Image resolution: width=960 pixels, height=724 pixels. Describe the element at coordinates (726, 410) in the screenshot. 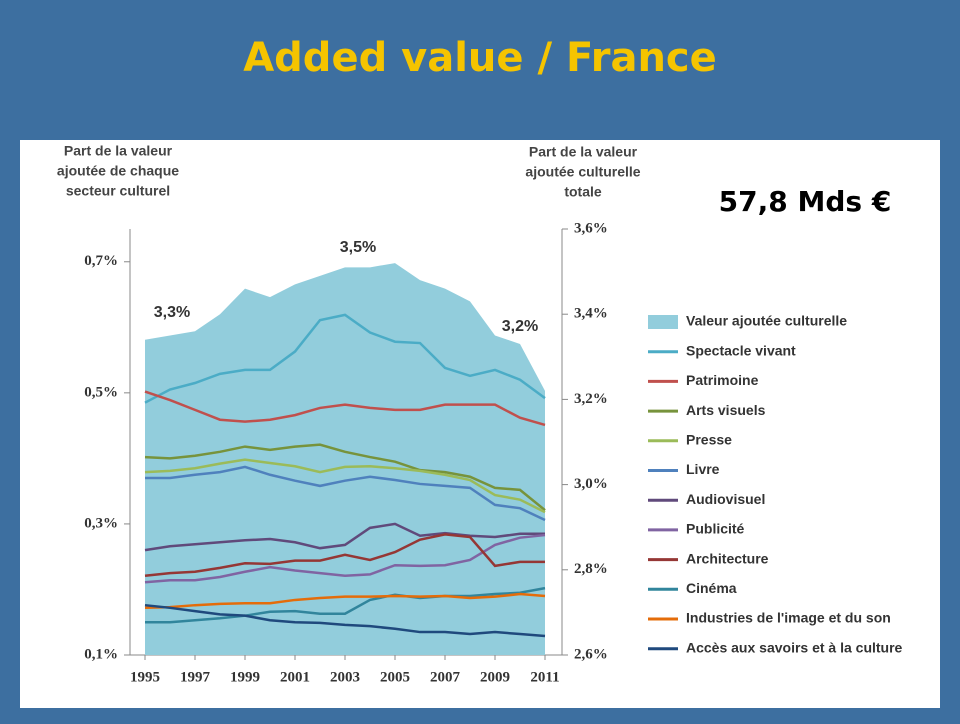

I see `legend-label: Arts visuels` at that location.